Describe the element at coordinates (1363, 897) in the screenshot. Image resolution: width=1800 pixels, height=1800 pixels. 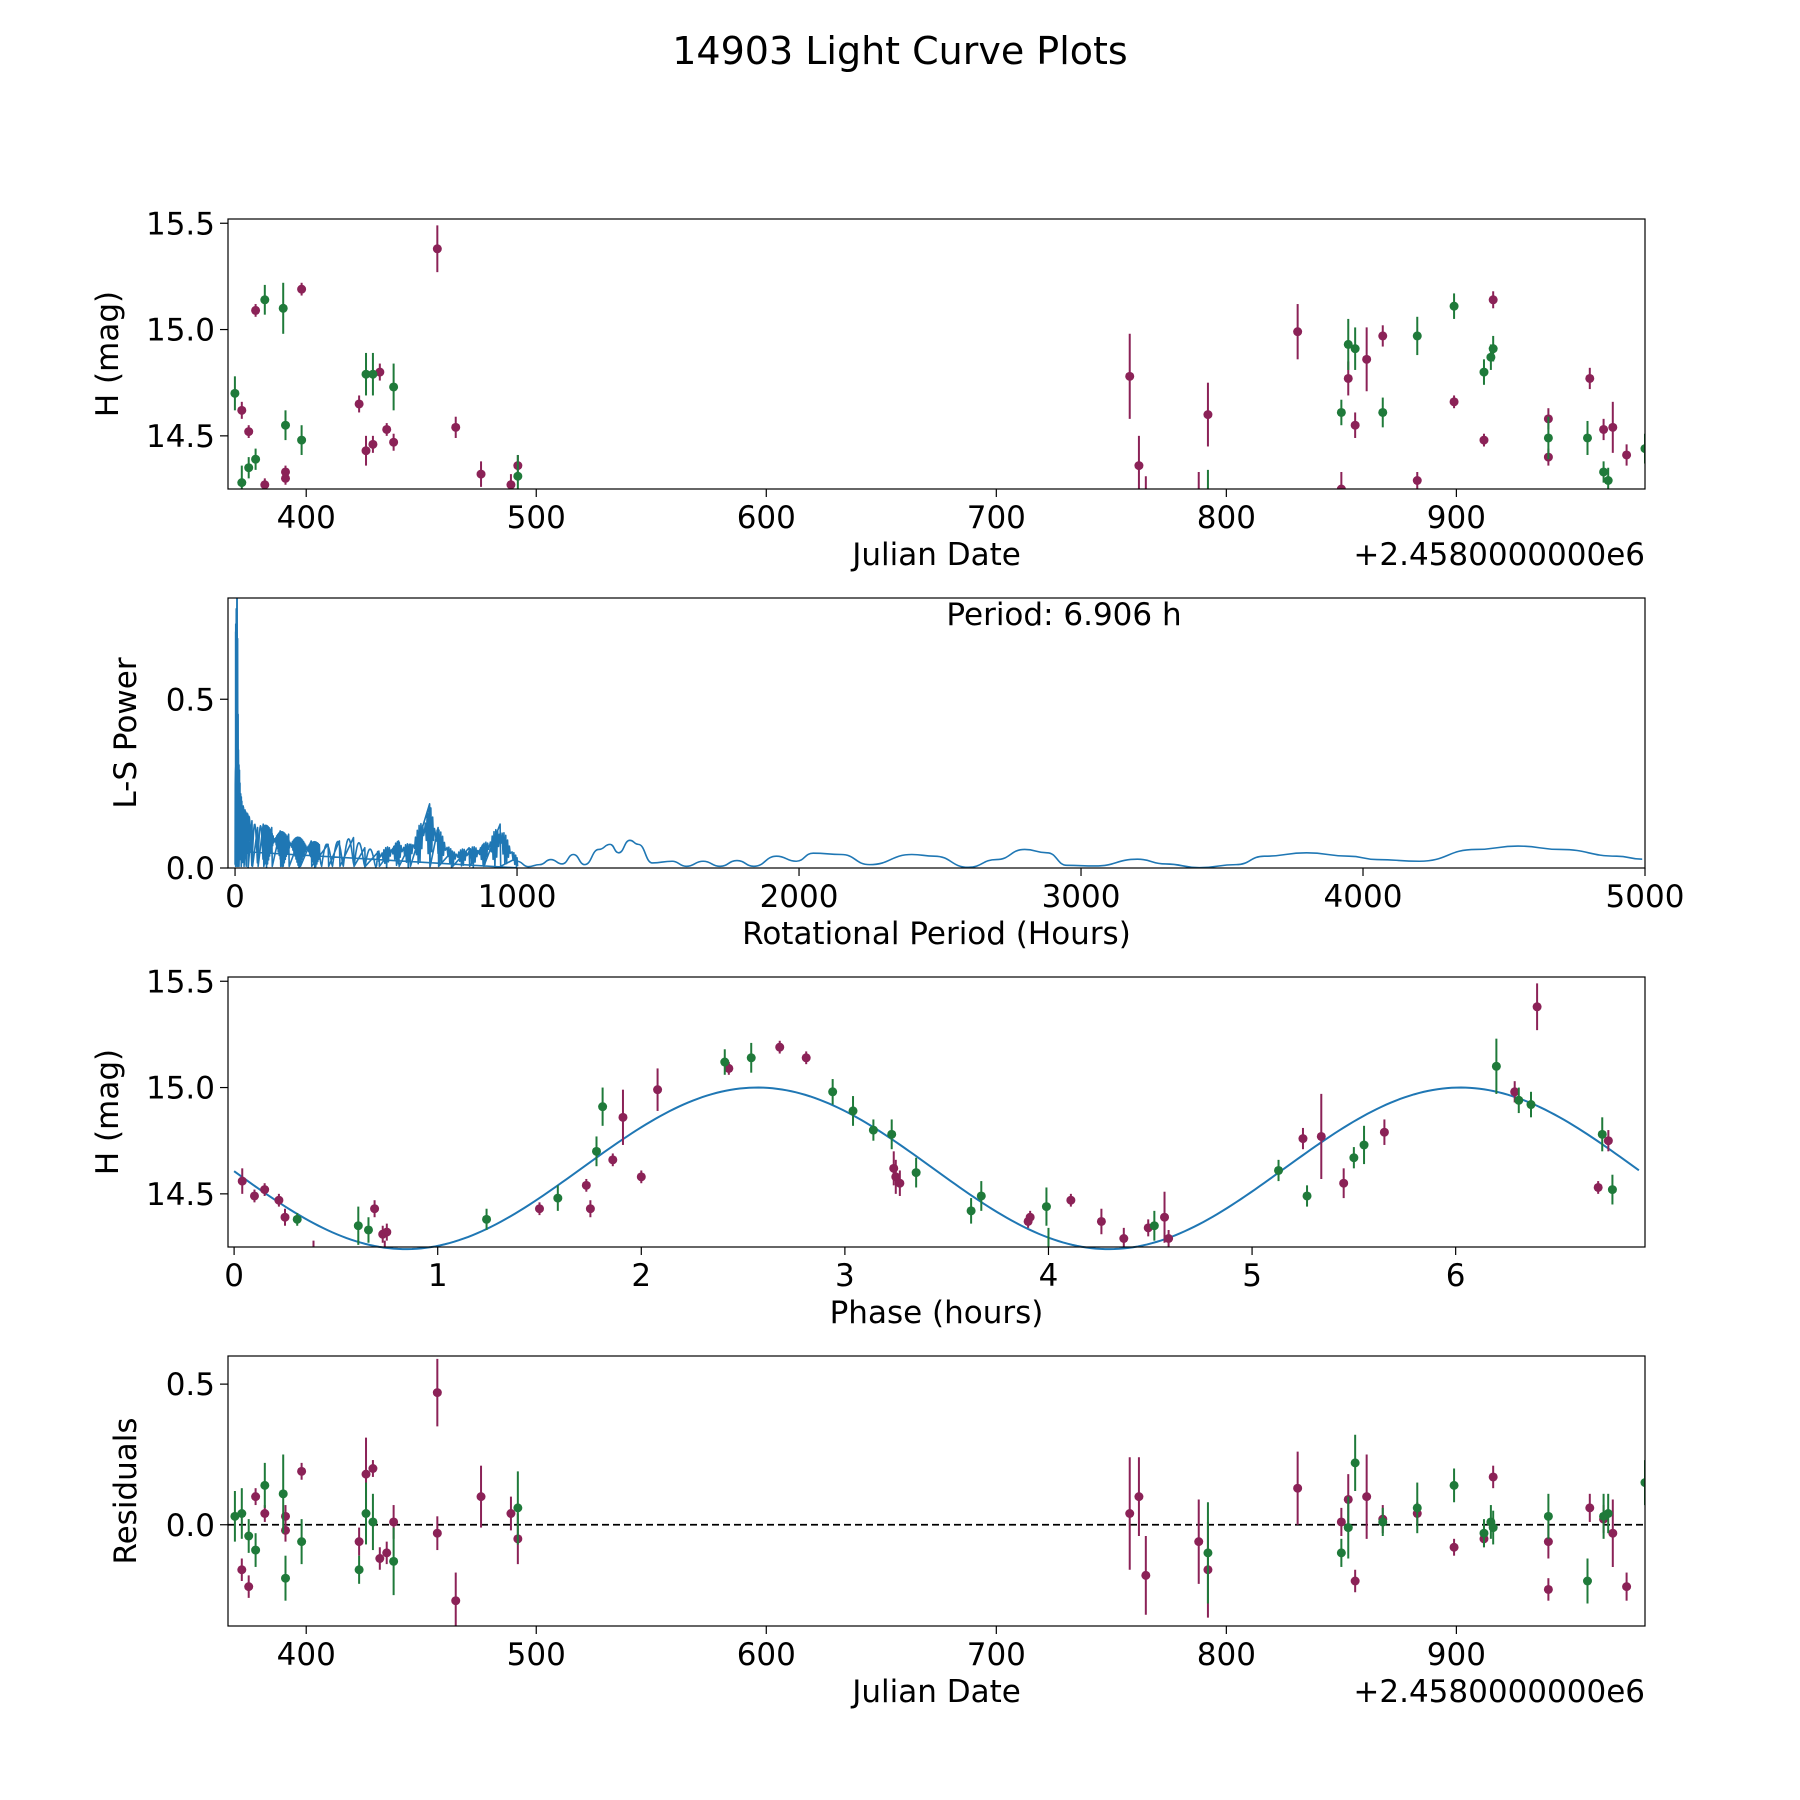
I see `x-tick-label: 4000` at that location.